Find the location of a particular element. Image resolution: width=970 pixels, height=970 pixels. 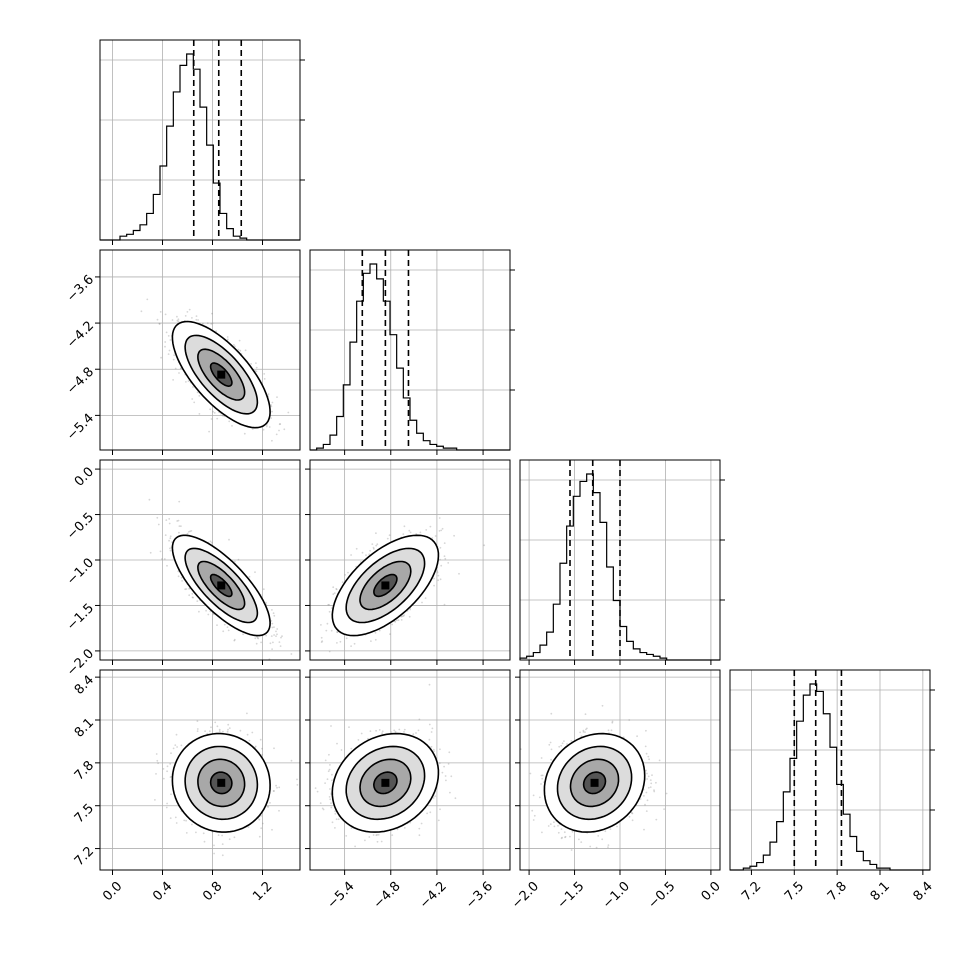

y-tick-label: −1.0 is located at coordinates (80, 571).